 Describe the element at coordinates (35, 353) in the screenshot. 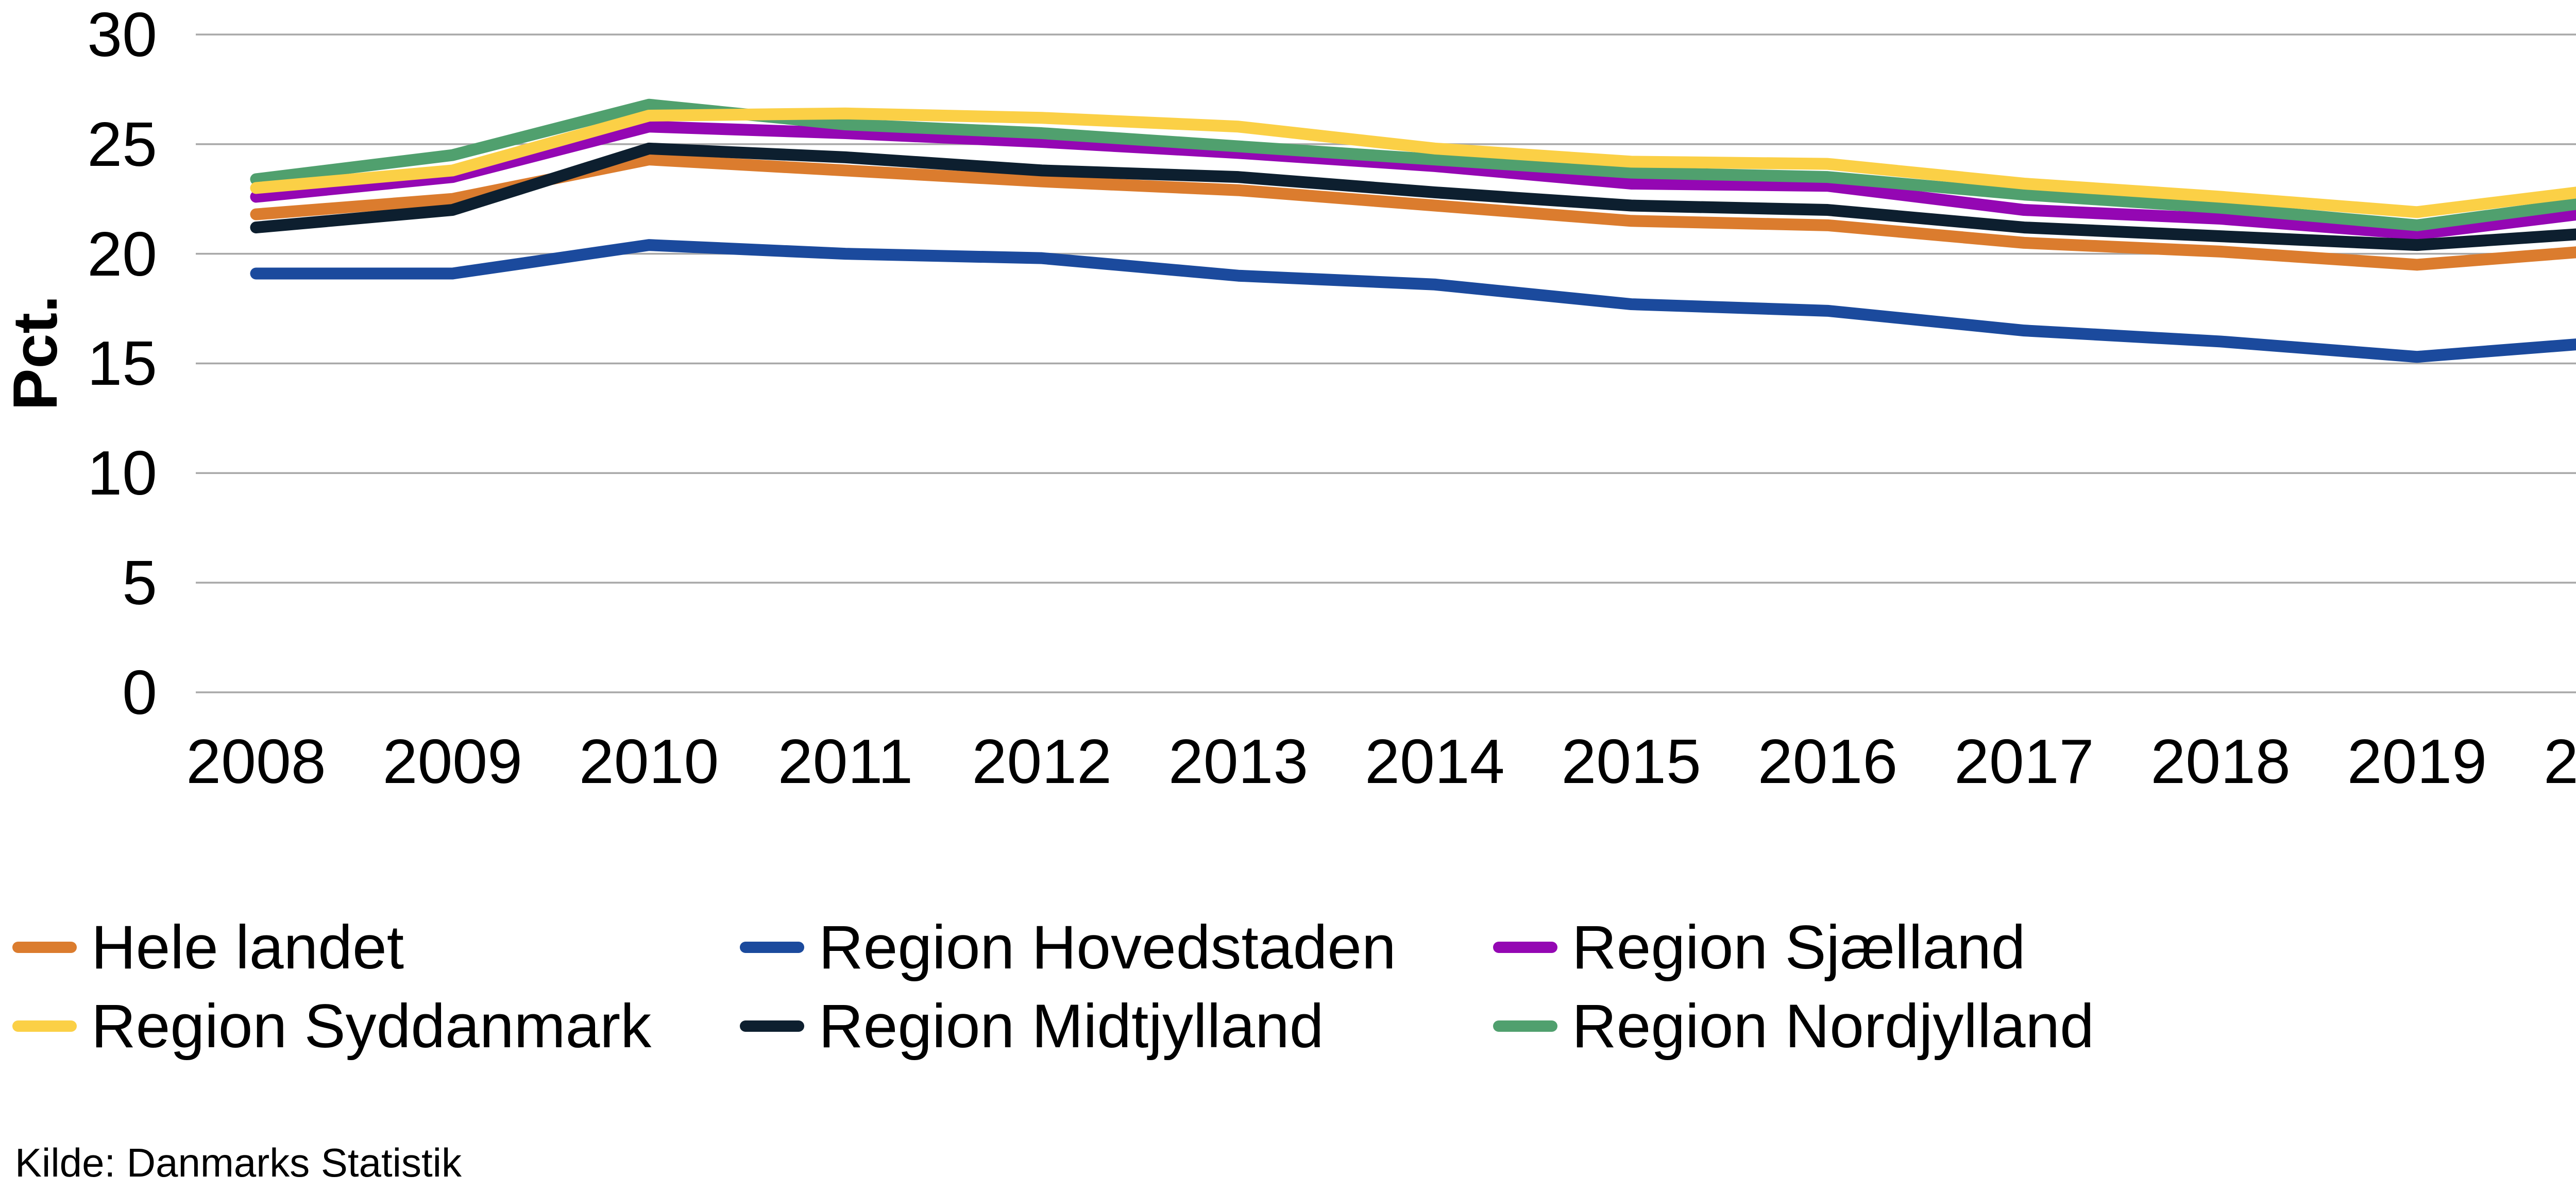

I see `y-axis-title: Pct.` at that location.